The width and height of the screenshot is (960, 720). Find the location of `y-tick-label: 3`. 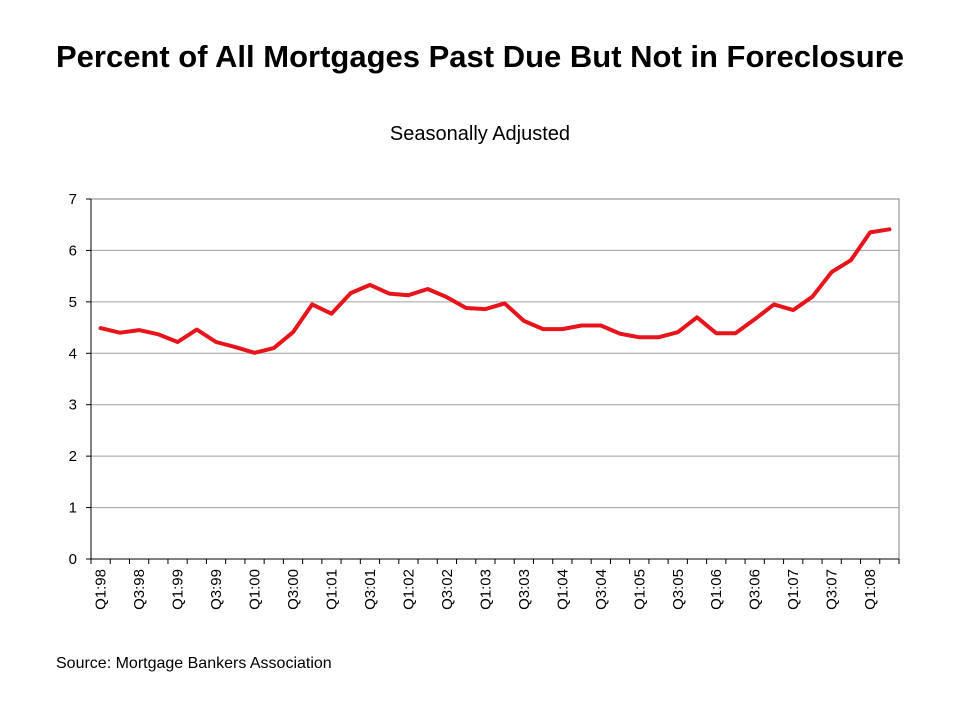

y-tick-label: 3 is located at coordinates (73, 405).